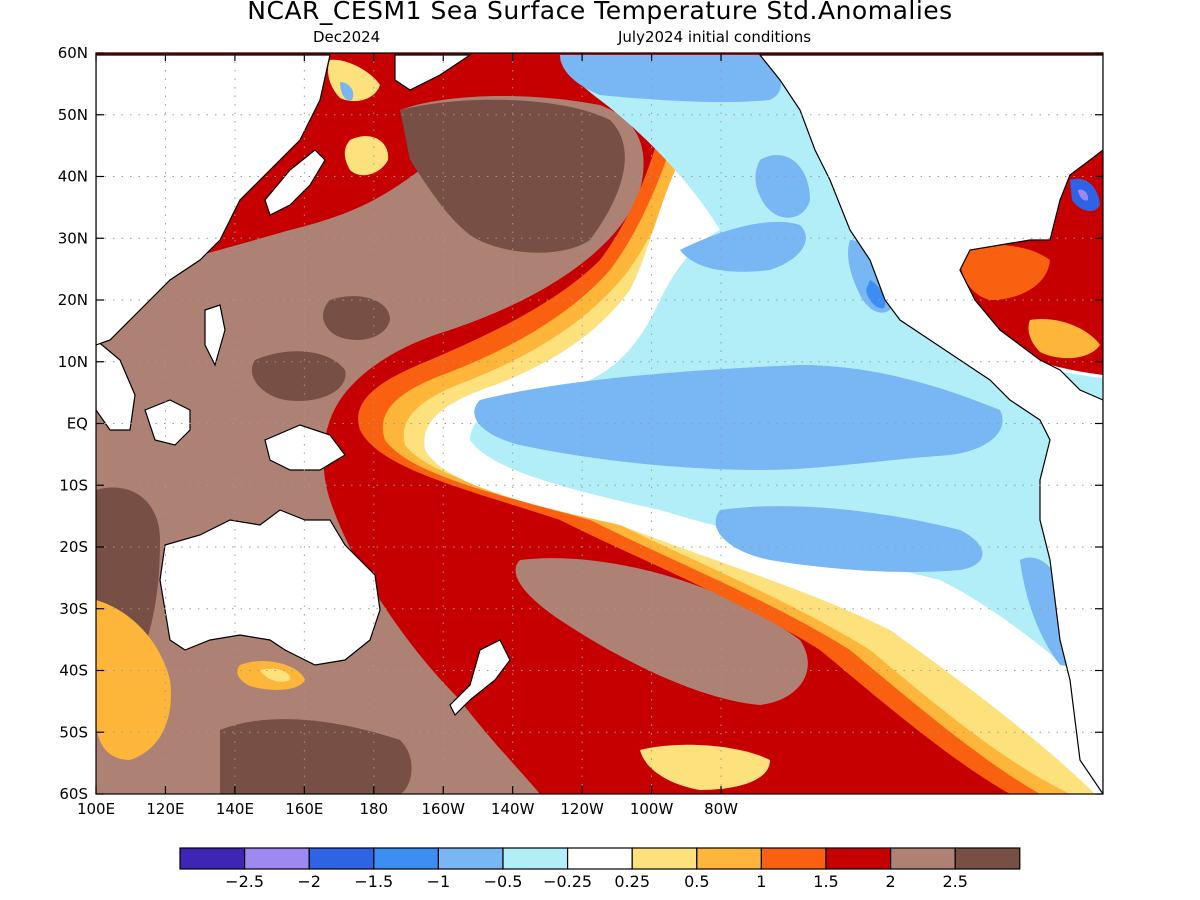  I want to click on anomaly-okhotsk-cold-spot, so click(347, 91).